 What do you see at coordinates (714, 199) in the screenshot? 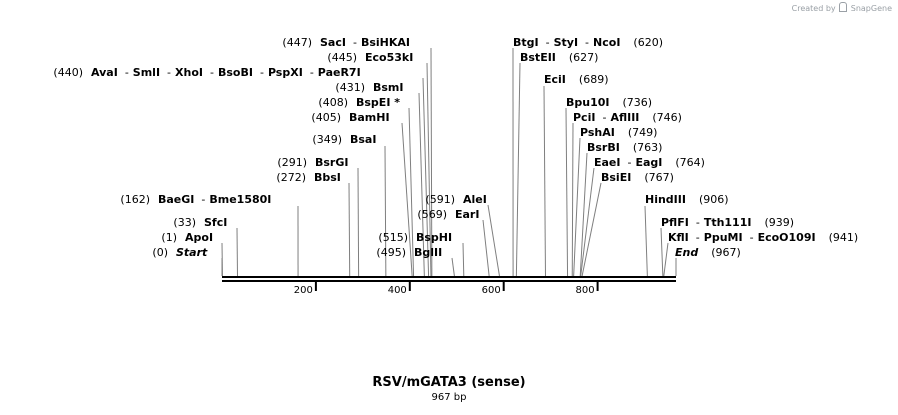
I see `site-position-hindiii: (906)` at bounding box center [714, 199].